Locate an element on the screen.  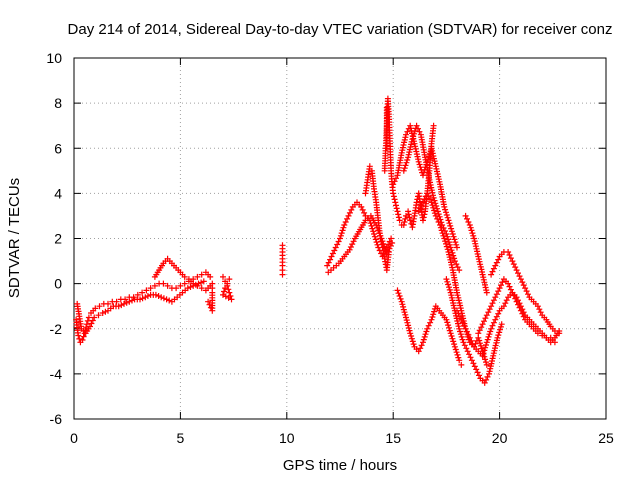
x-tick-label: 25 is located at coordinates (606, 438).